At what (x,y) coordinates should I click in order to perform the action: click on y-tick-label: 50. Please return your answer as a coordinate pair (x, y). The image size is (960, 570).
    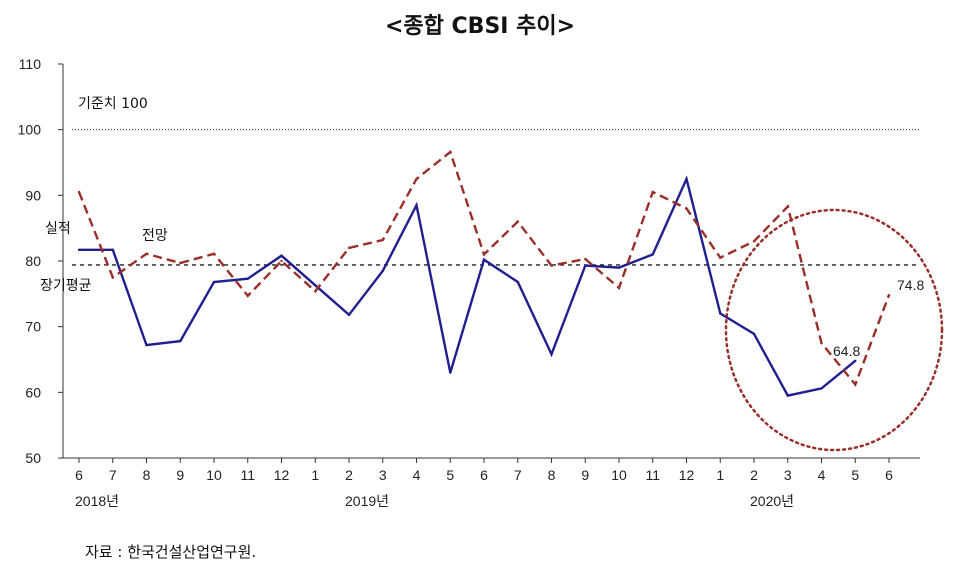
    Looking at the image, I should click on (33, 458).